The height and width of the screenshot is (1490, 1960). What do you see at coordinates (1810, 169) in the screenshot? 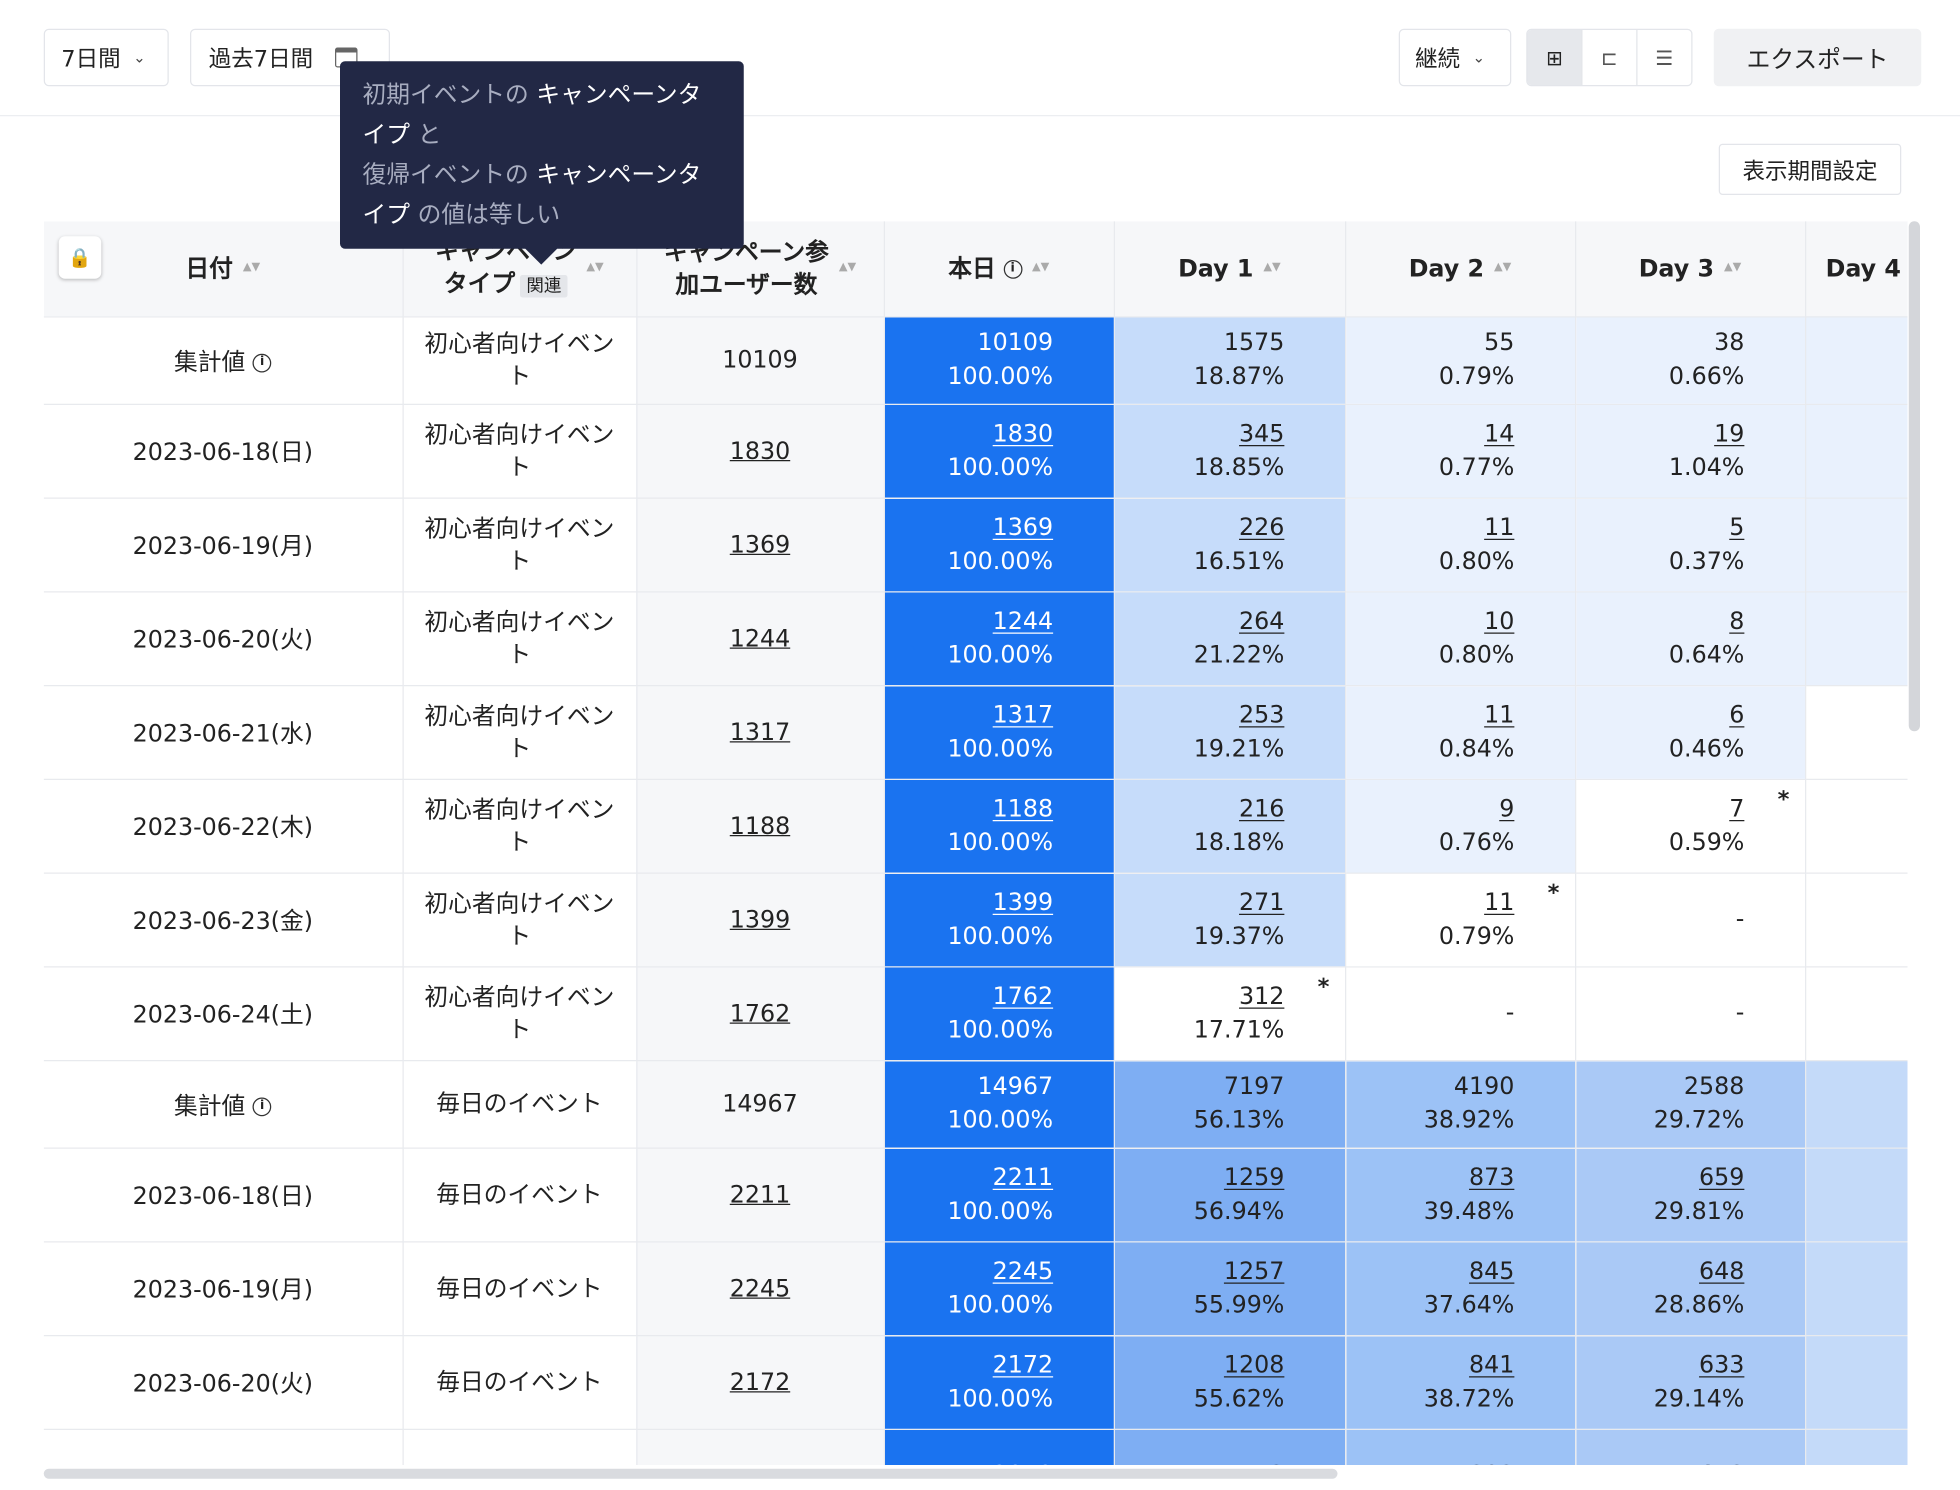
I see `display-period-setting-button: 表示期間設定` at bounding box center [1810, 169].